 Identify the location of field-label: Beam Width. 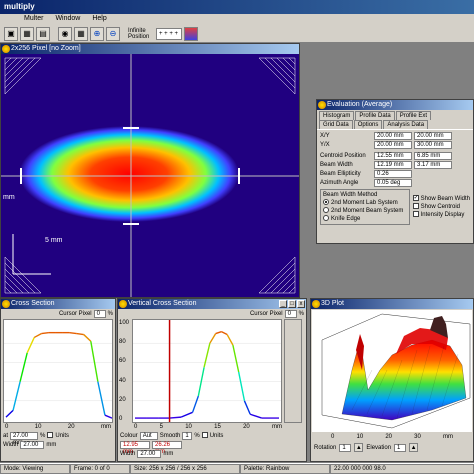
(336, 165).